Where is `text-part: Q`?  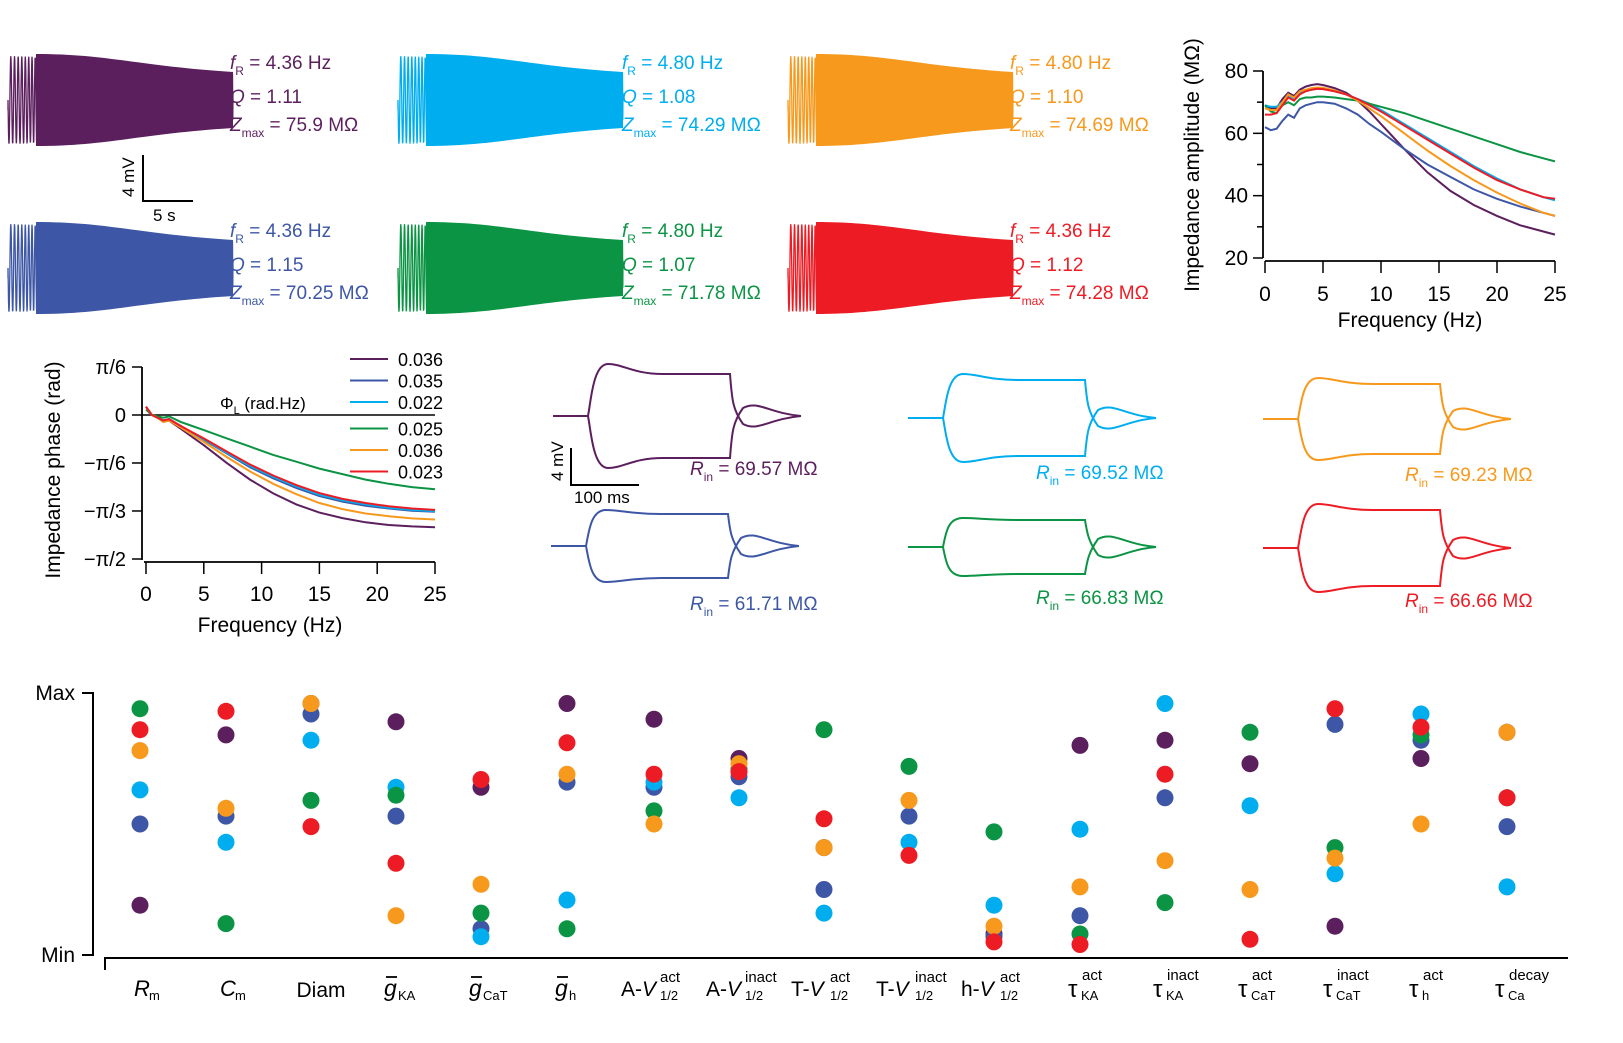
text-part: Q is located at coordinates (237, 97).